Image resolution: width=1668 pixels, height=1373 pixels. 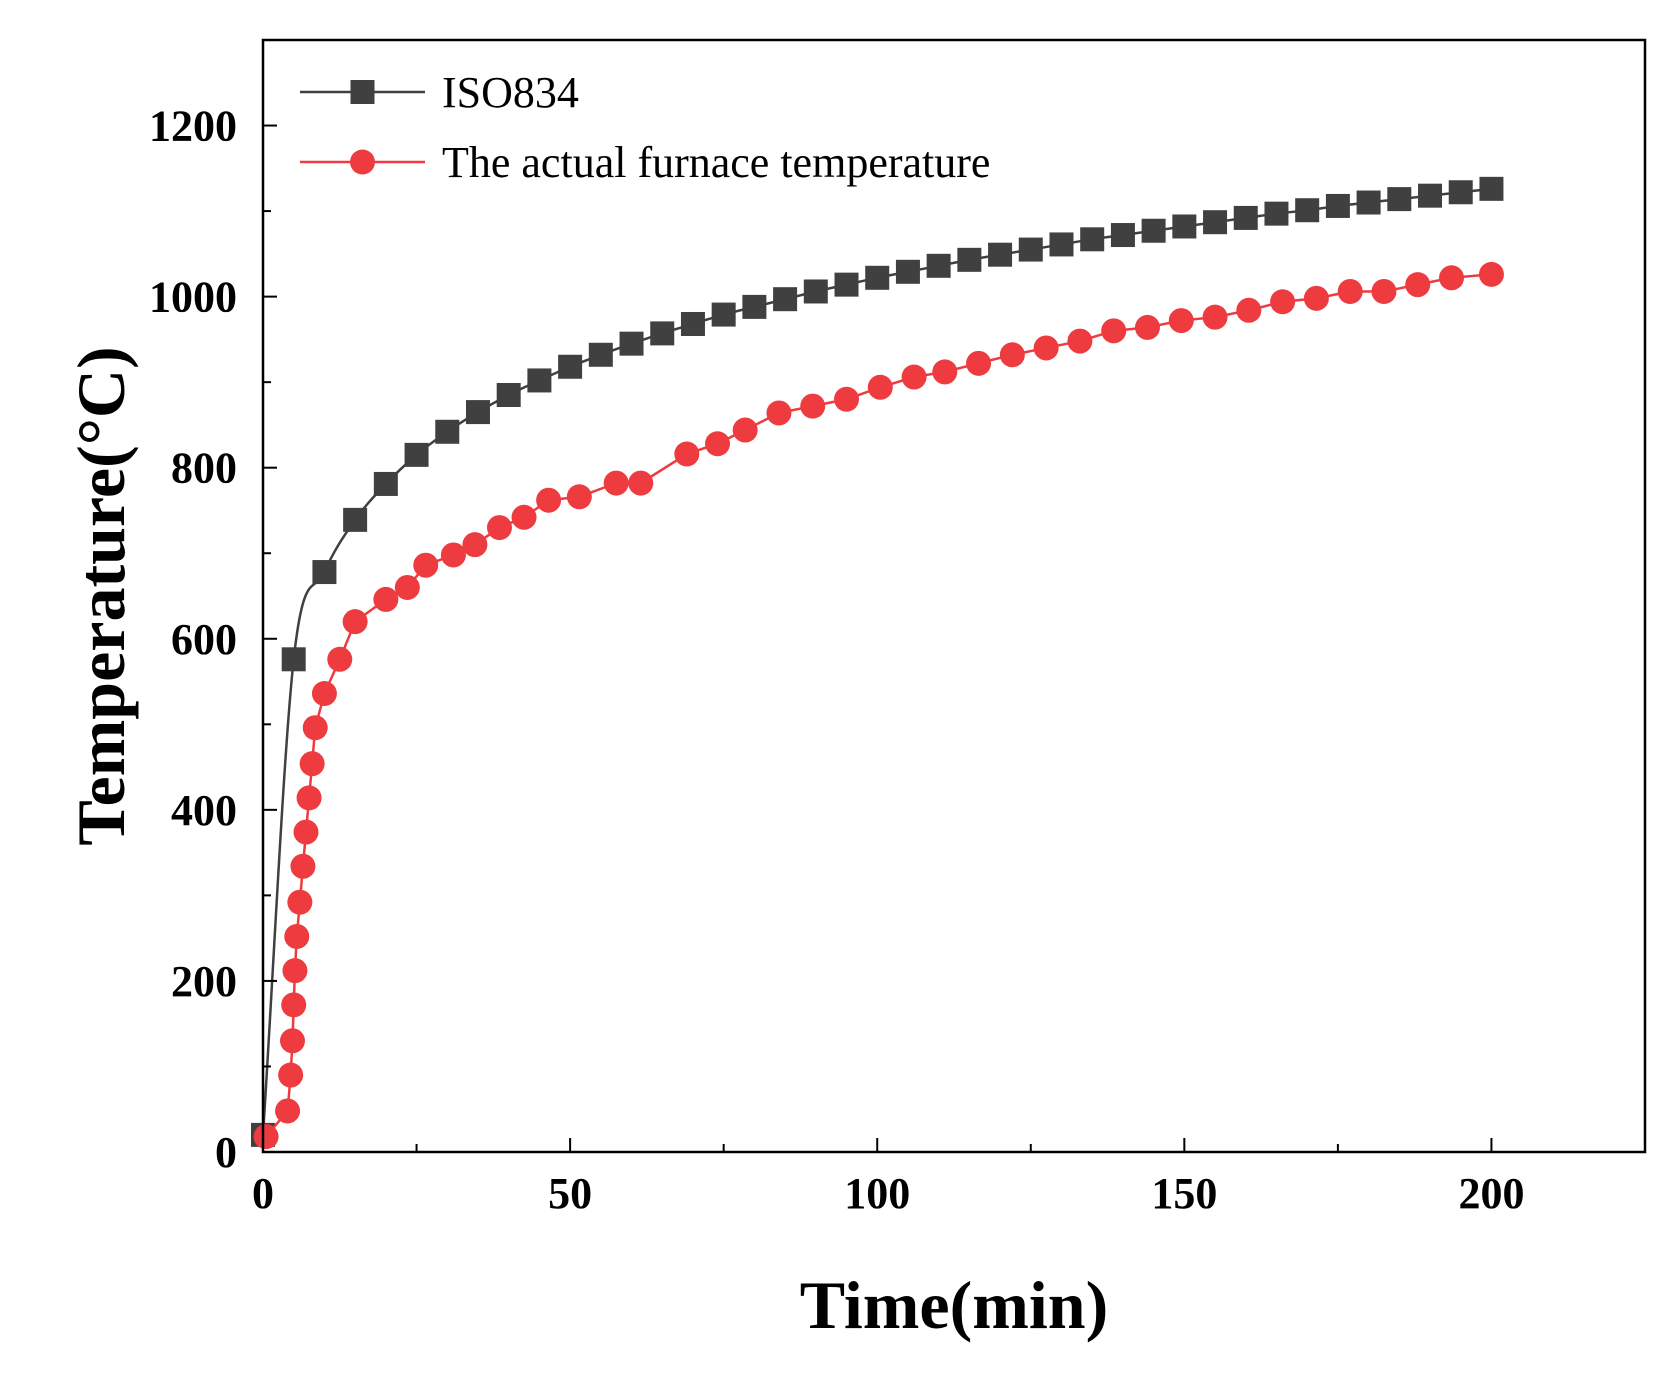 I want to click on y-tick-label: 0, so click(x=226, y=1152).